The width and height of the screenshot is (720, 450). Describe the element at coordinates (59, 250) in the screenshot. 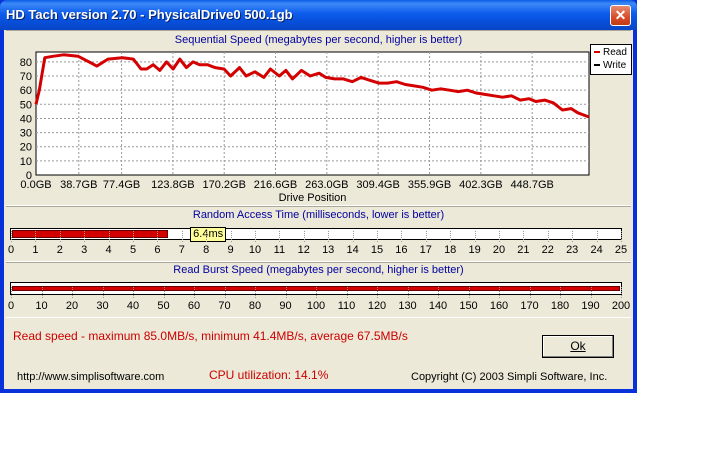

I see `tick-label: 2` at that location.